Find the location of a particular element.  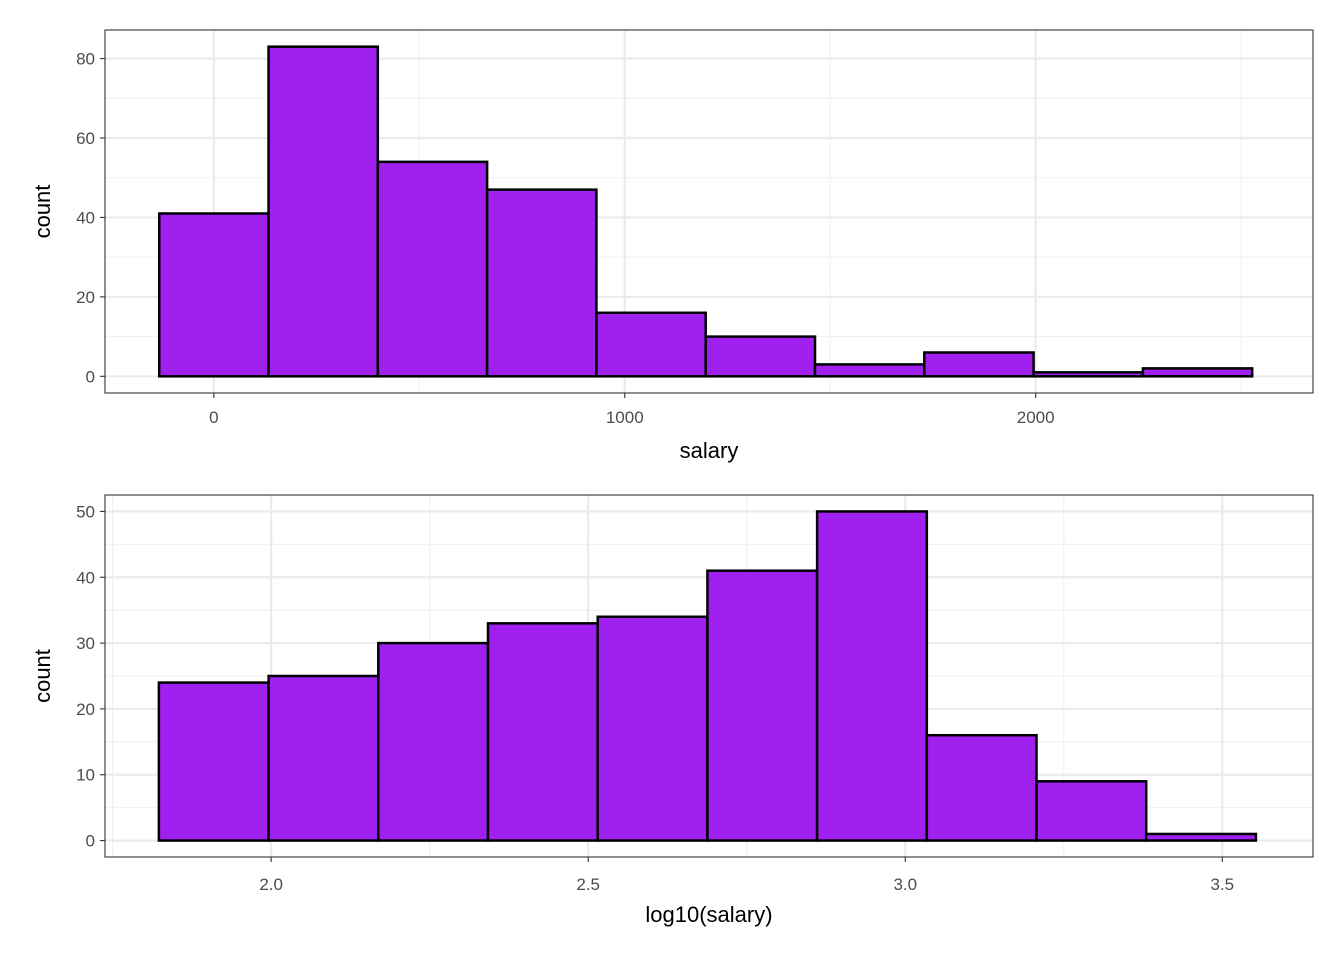

x-tick-label: 3.5 is located at coordinates (1223, 884).